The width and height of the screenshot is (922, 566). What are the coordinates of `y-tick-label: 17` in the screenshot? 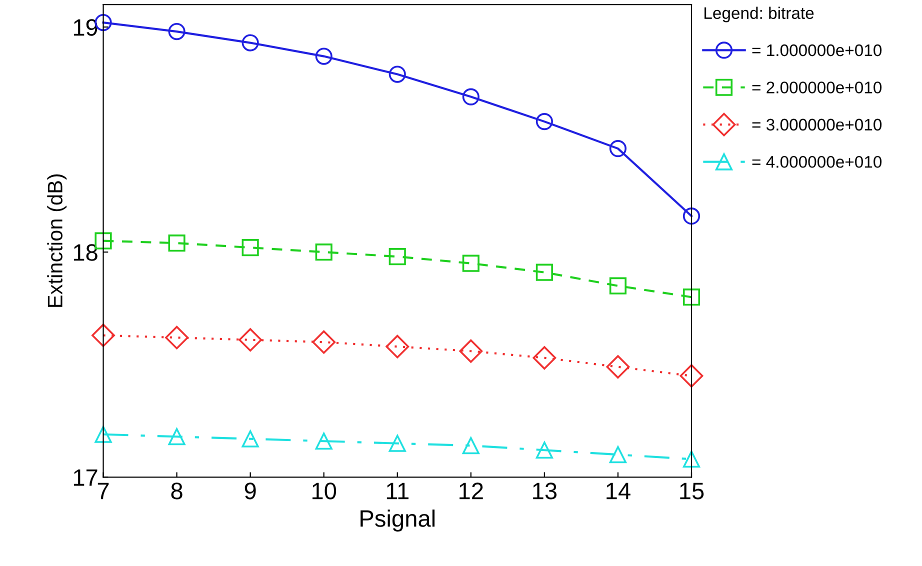 It's located at (86, 477).